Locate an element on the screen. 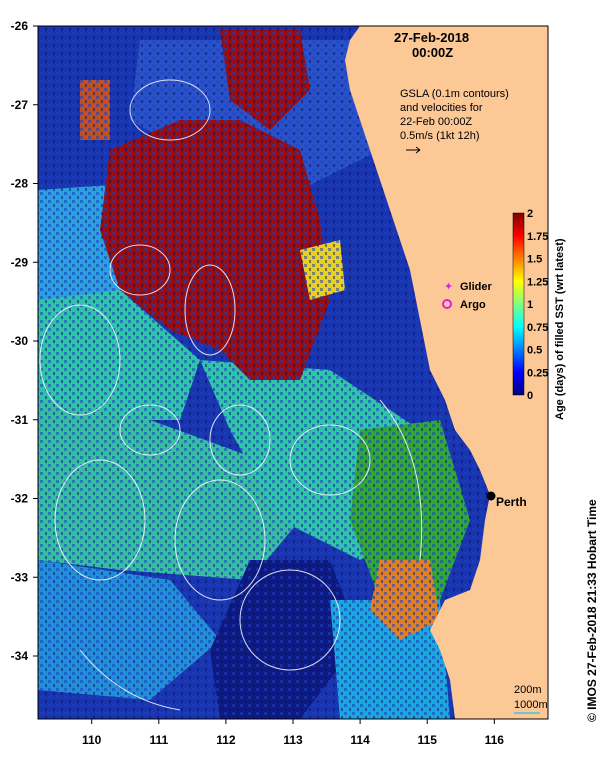  credit-text: © IMOS 27-Feb-2018 21:33 Hobart Time is located at coordinates (592, 610).